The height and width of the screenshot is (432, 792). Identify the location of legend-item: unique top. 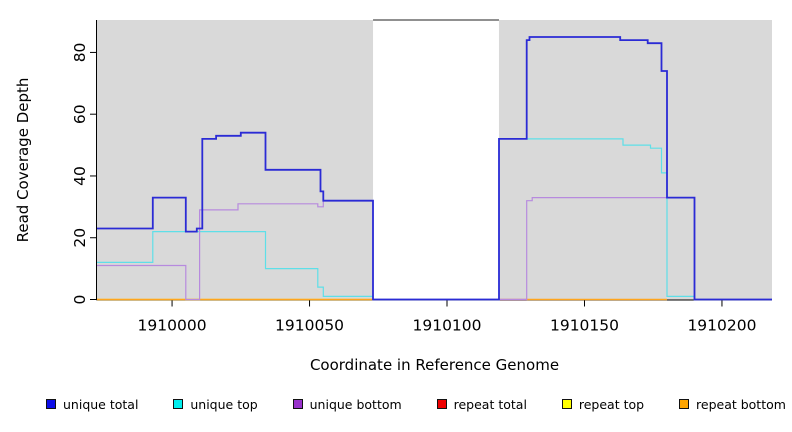
(215, 404).